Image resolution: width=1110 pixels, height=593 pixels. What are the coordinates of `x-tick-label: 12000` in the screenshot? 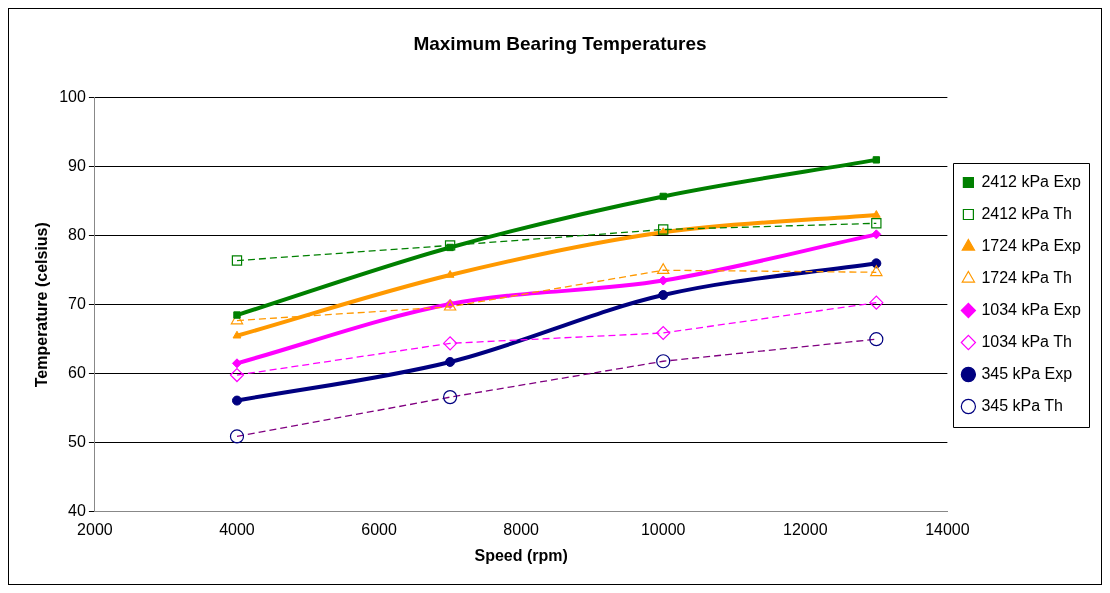 It's located at (805, 529).